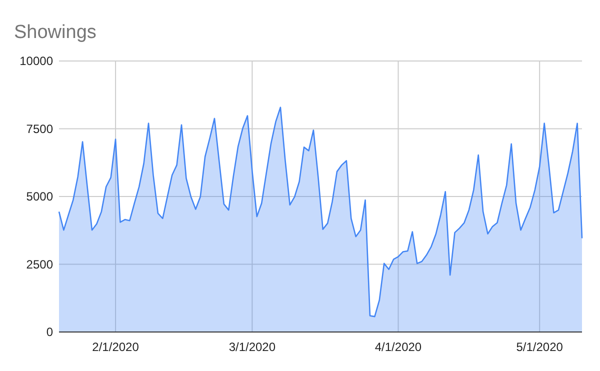 The width and height of the screenshot is (600, 371). Describe the element at coordinates (40, 197) in the screenshot. I see `y-tick-label: 5000` at that location.